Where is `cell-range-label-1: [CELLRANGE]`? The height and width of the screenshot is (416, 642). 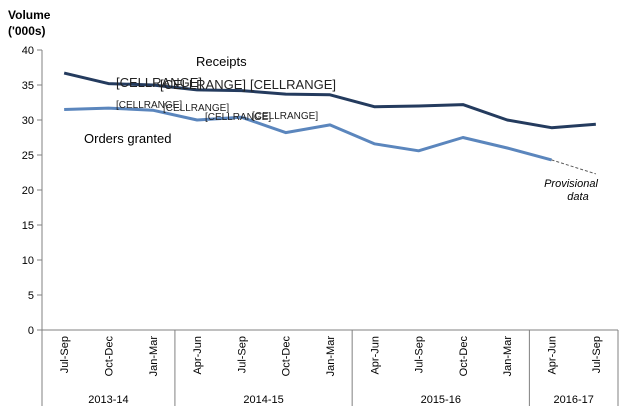 cell-range-label-1: [CELLRANGE] is located at coordinates (159, 82).